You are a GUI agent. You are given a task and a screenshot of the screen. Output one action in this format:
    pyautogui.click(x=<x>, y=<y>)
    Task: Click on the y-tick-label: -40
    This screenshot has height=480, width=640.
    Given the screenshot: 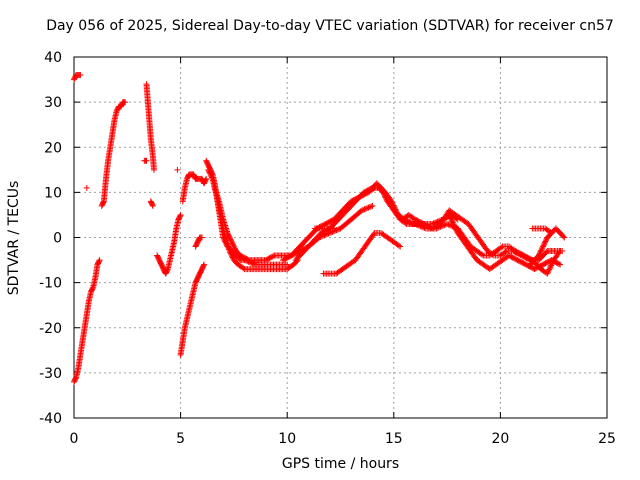 What is the action you would take?
    pyautogui.click(x=50, y=419)
    